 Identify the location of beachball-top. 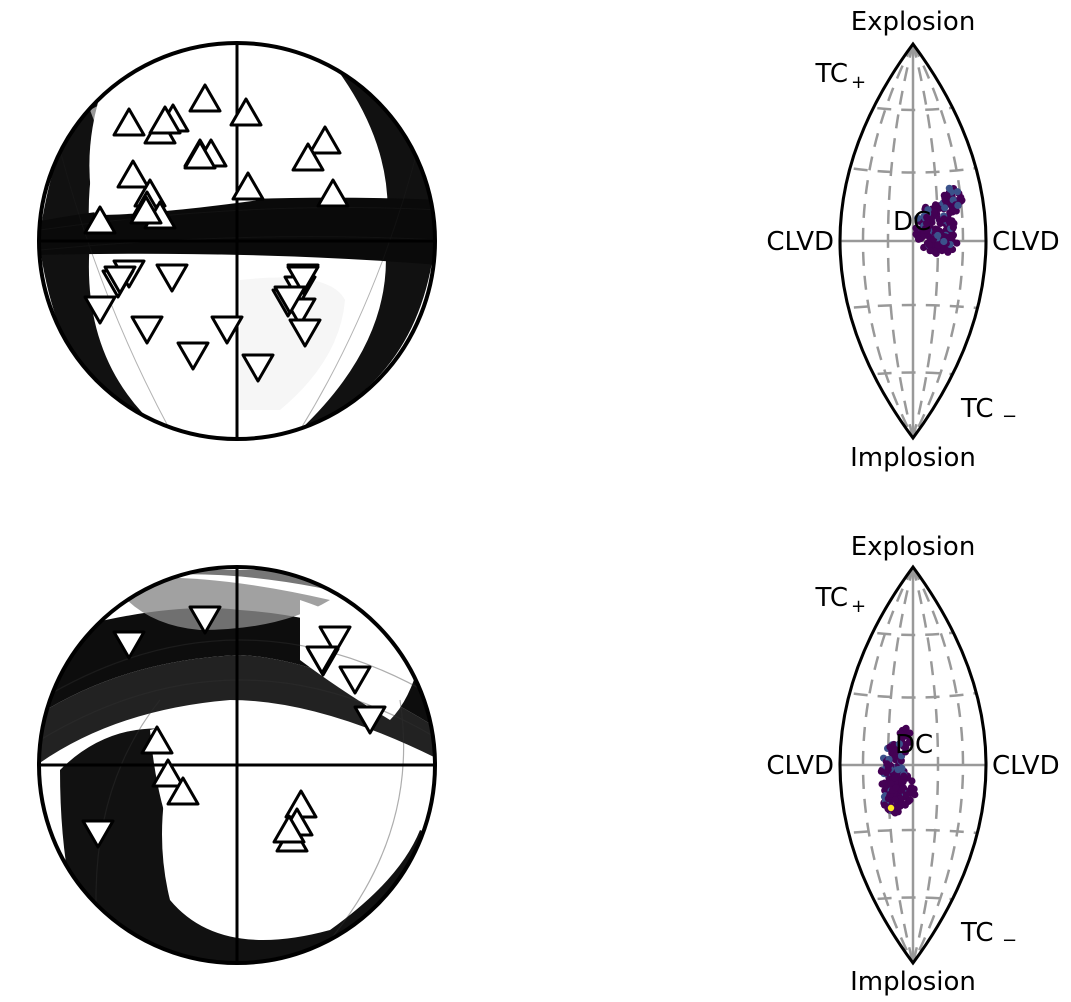
(237, 241).